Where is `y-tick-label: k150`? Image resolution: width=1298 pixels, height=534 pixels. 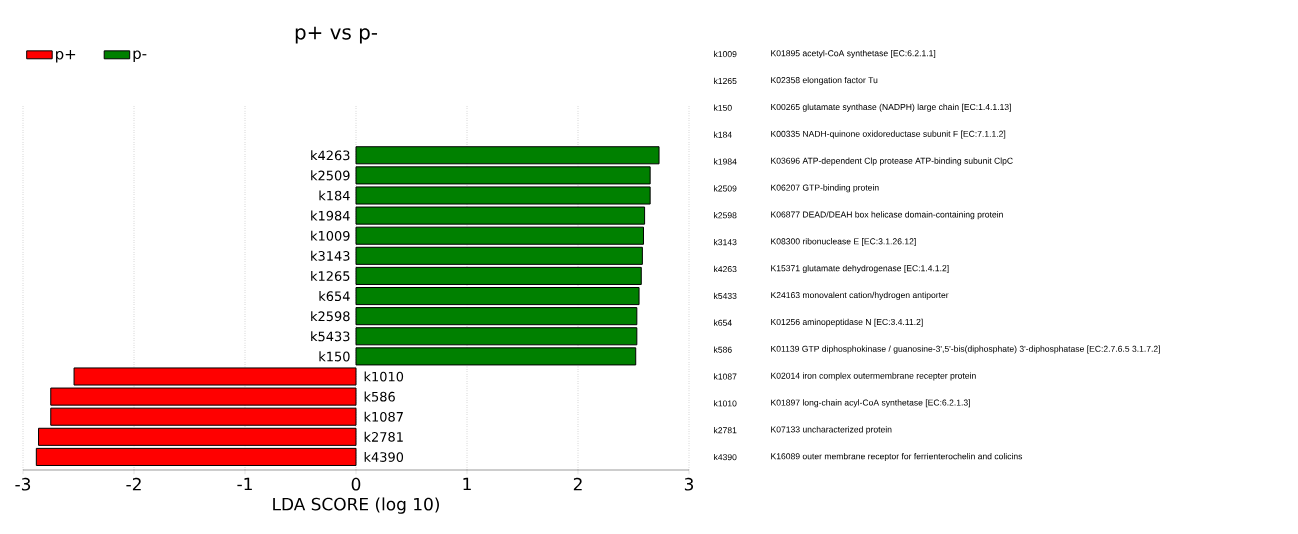 y-tick-label: k150 is located at coordinates (334, 356).